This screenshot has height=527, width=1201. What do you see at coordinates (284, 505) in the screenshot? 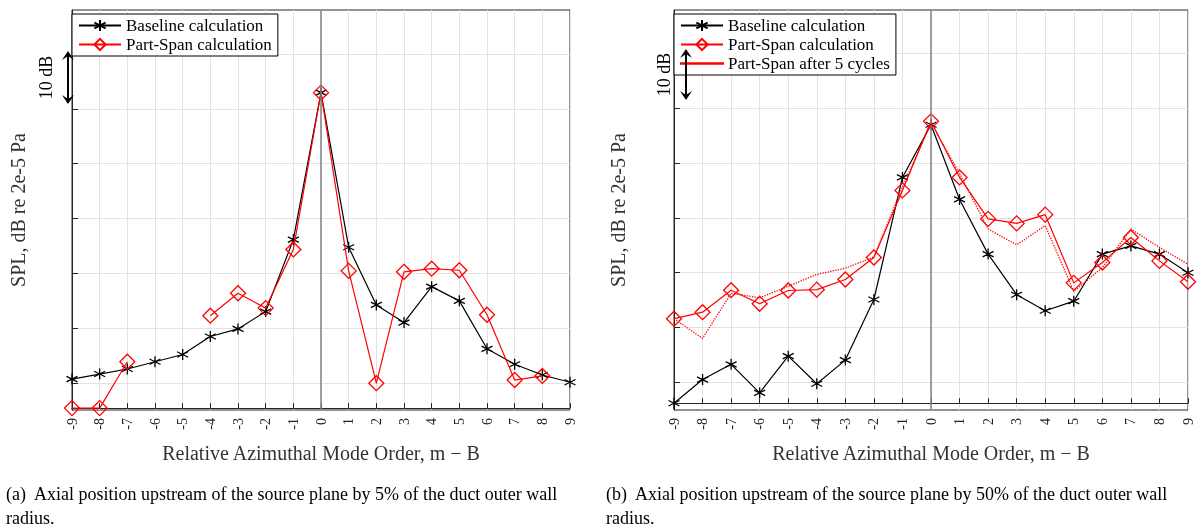
I see `text: (a) Axial position upstream of the source plane by 5% of the duct outer wall radius.` at bounding box center [284, 505].